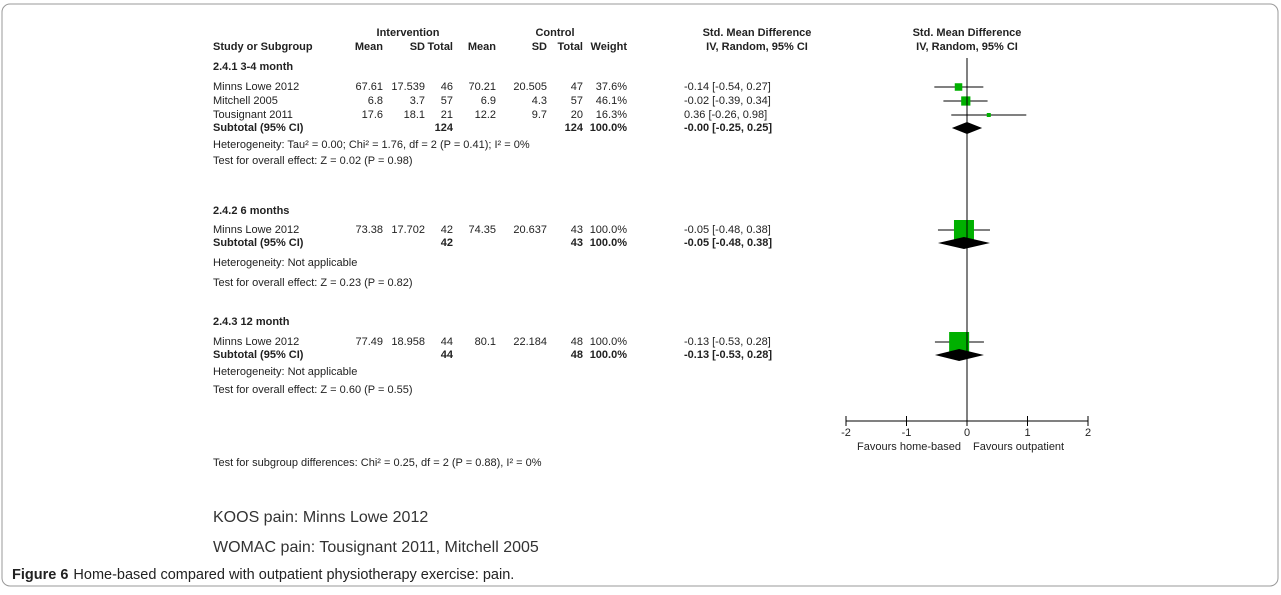 The height and width of the screenshot is (595, 1281). Describe the element at coordinates (447, 230) in the screenshot. I see `table-cell: 42` at that location.